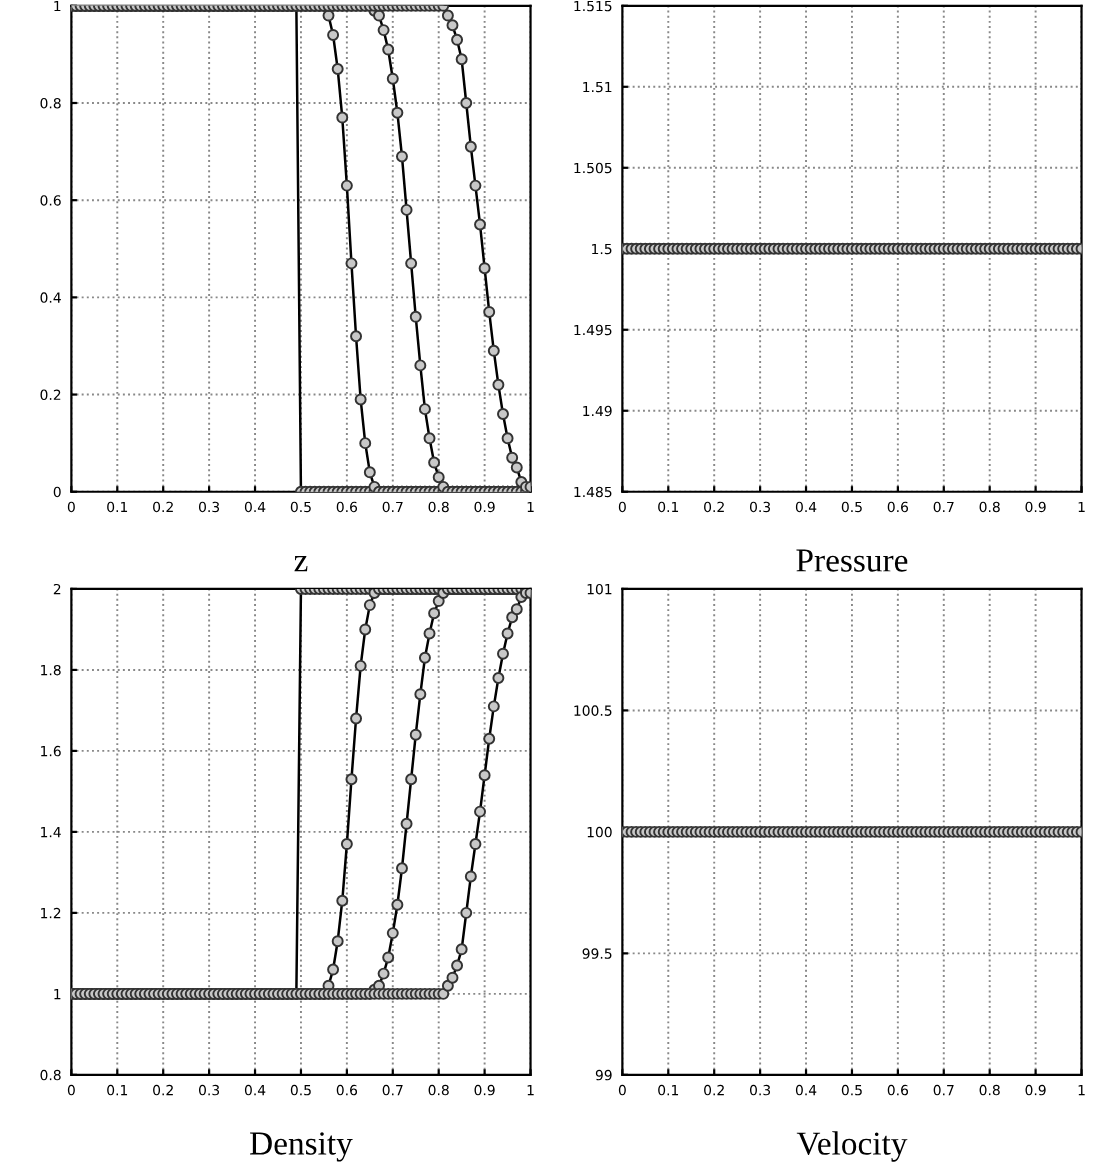 The image size is (1098, 1162). What do you see at coordinates (301, 1147) in the screenshot?
I see `x-axis-title: Density` at bounding box center [301, 1147].